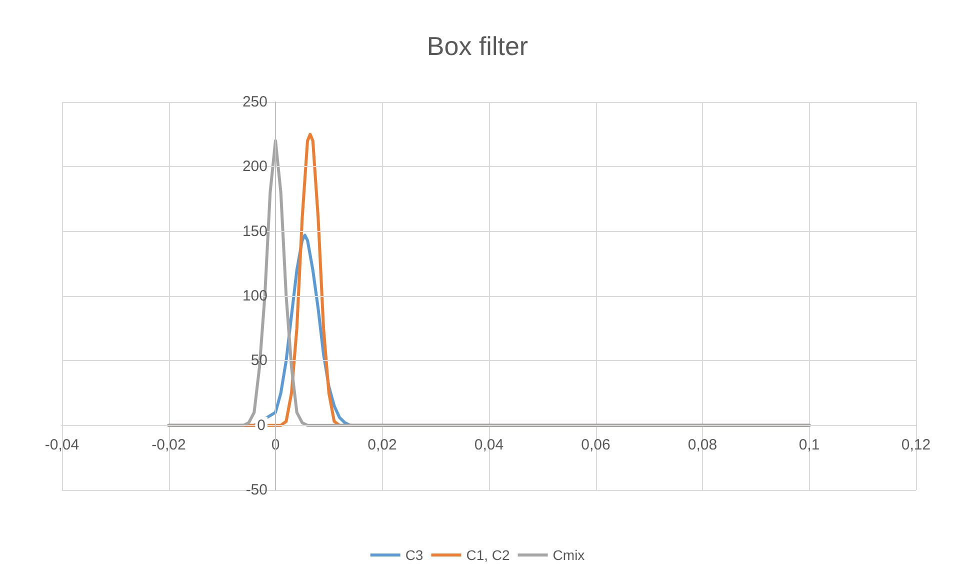 The height and width of the screenshot is (577, 955). I want to click on x-tick-label: 0,02, so click(382, 445).